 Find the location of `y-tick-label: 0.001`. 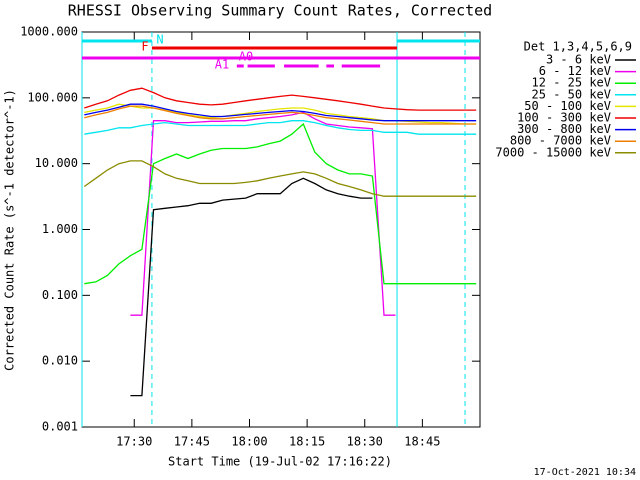

y-tick-label: 0.001 is located at coordinates (60, 427).